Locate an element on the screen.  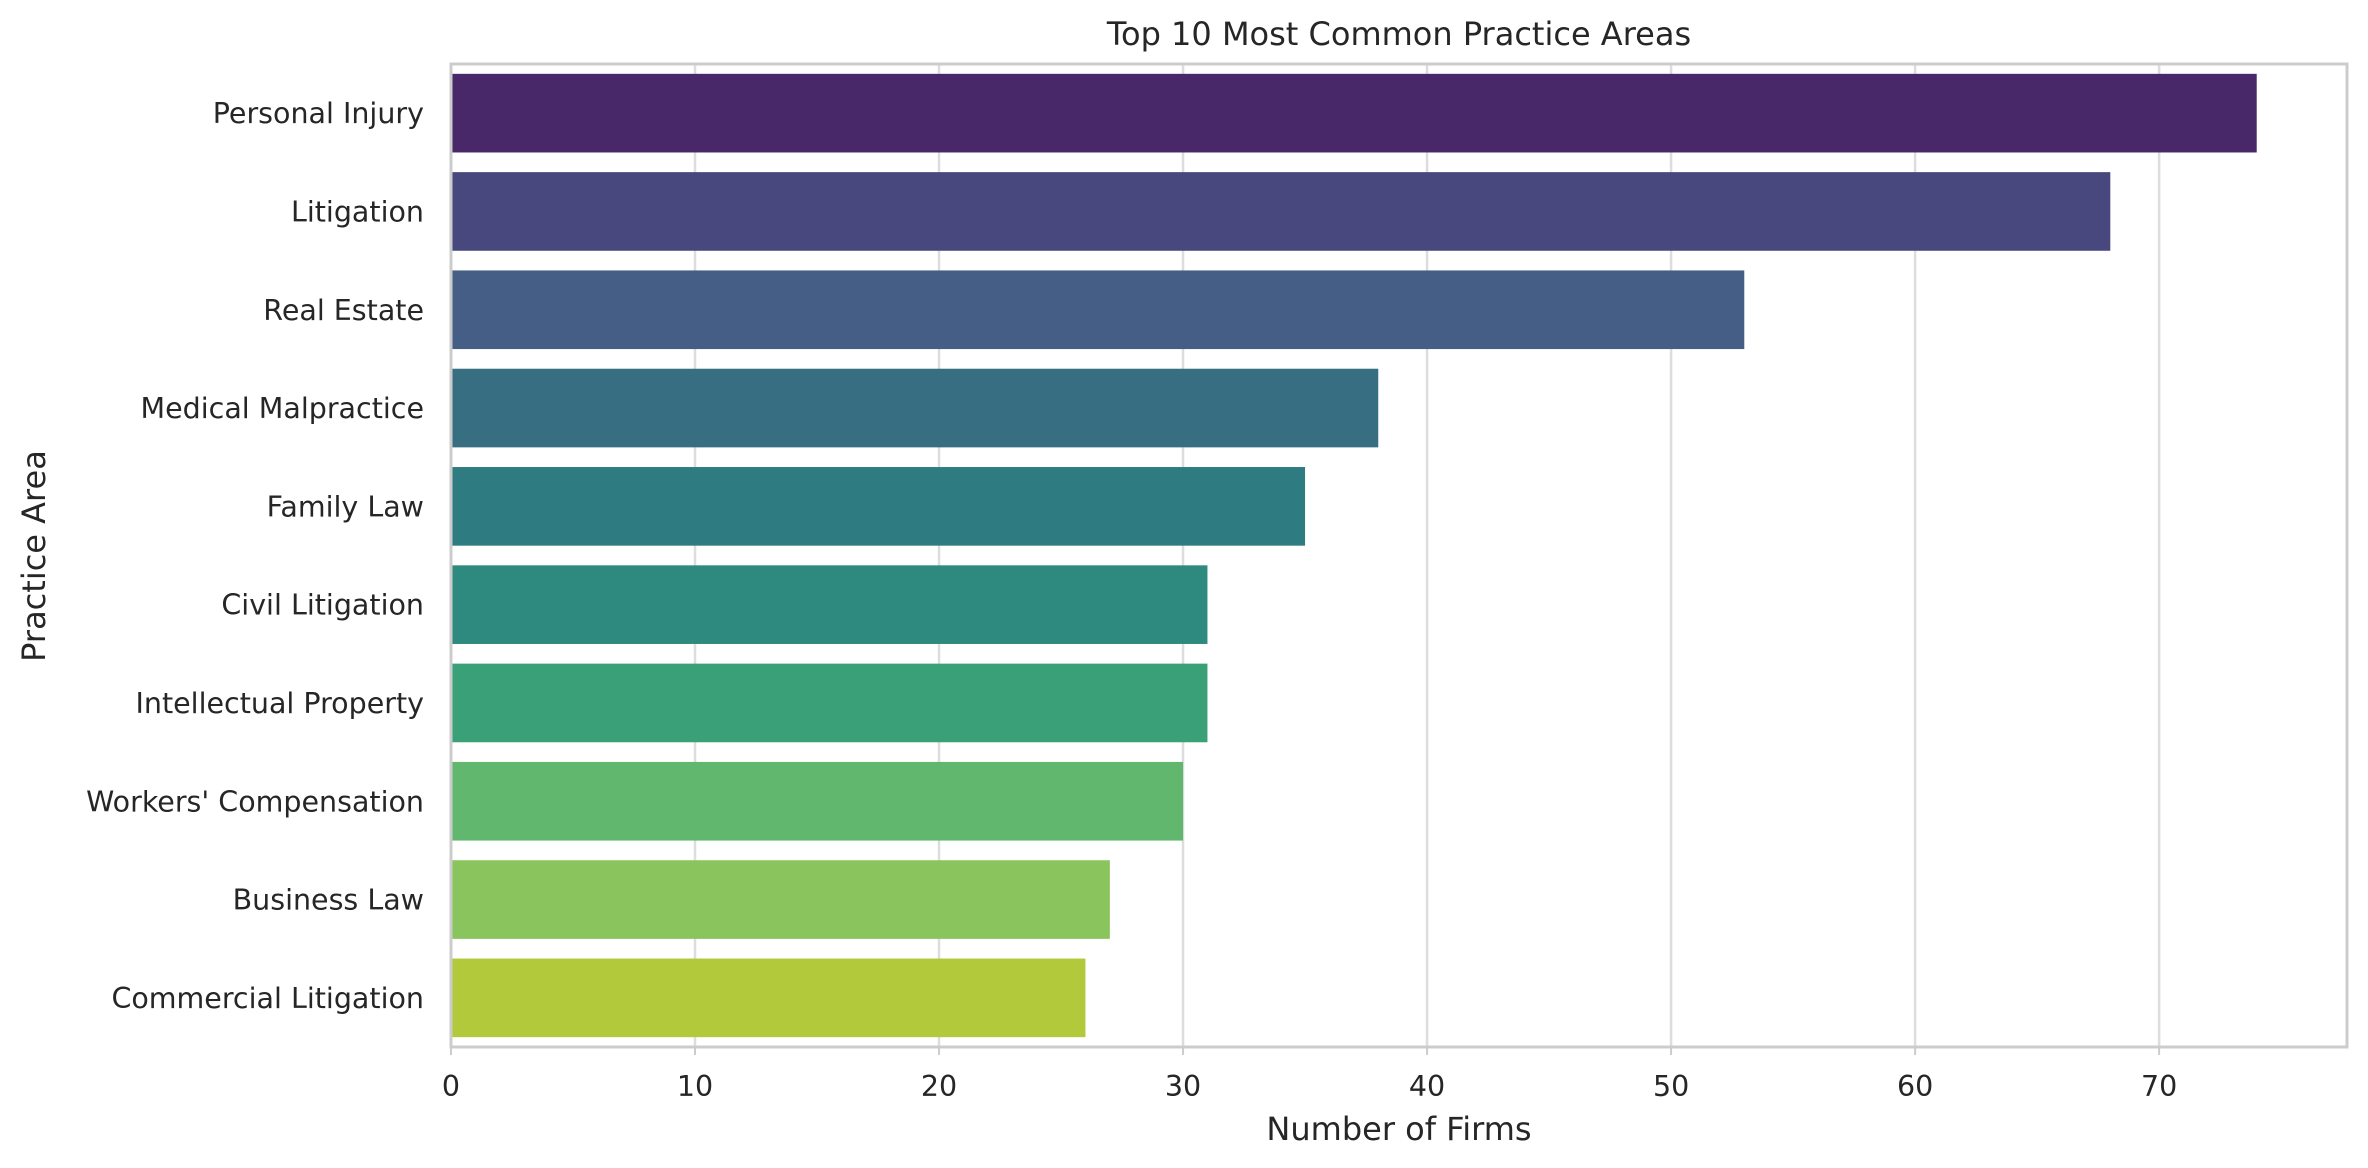
y-tick-label: Real Estate is located at coordinates (343, 310).